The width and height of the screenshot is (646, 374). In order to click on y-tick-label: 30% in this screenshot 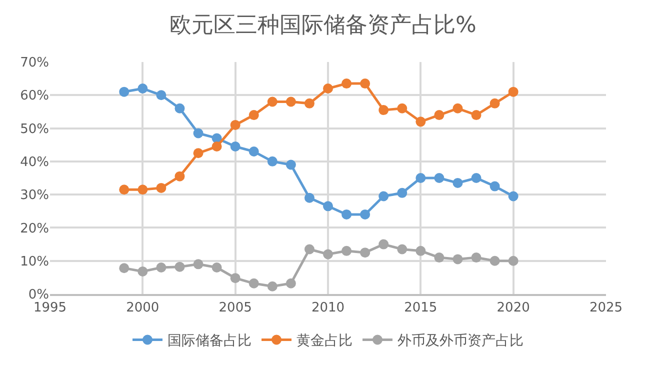, I will do `click(34, 196)`.